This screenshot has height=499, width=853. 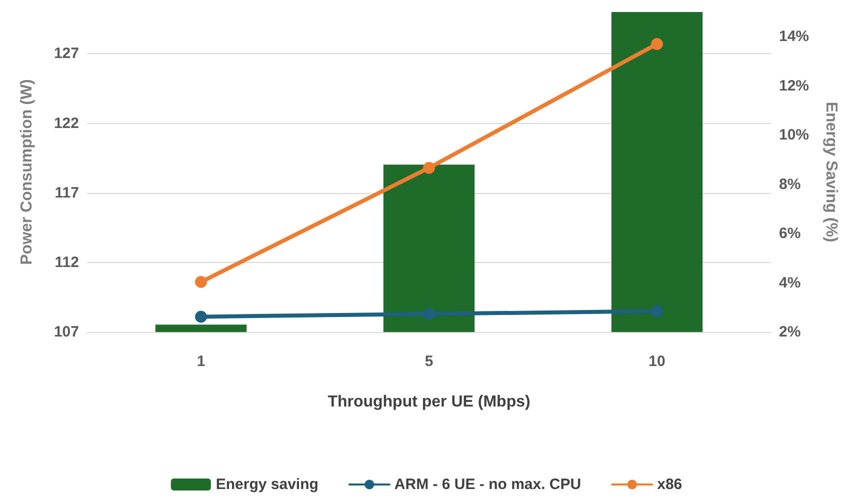 What do you see at coordinates (831, 172) in the screenshot?
I see `y2-axis-title: Energy Saving (%)` at bounding box center [831, 172].